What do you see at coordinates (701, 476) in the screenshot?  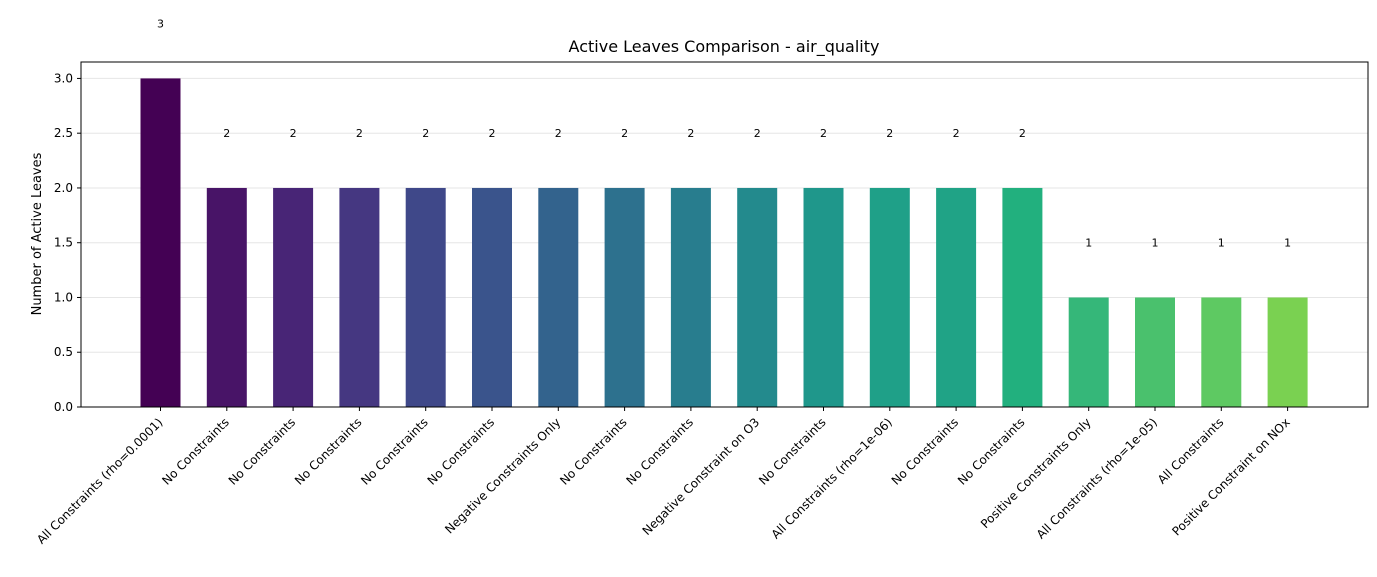 I see `x-tick-label: Negative Constraint on O3` at bounding box center [701, 476].